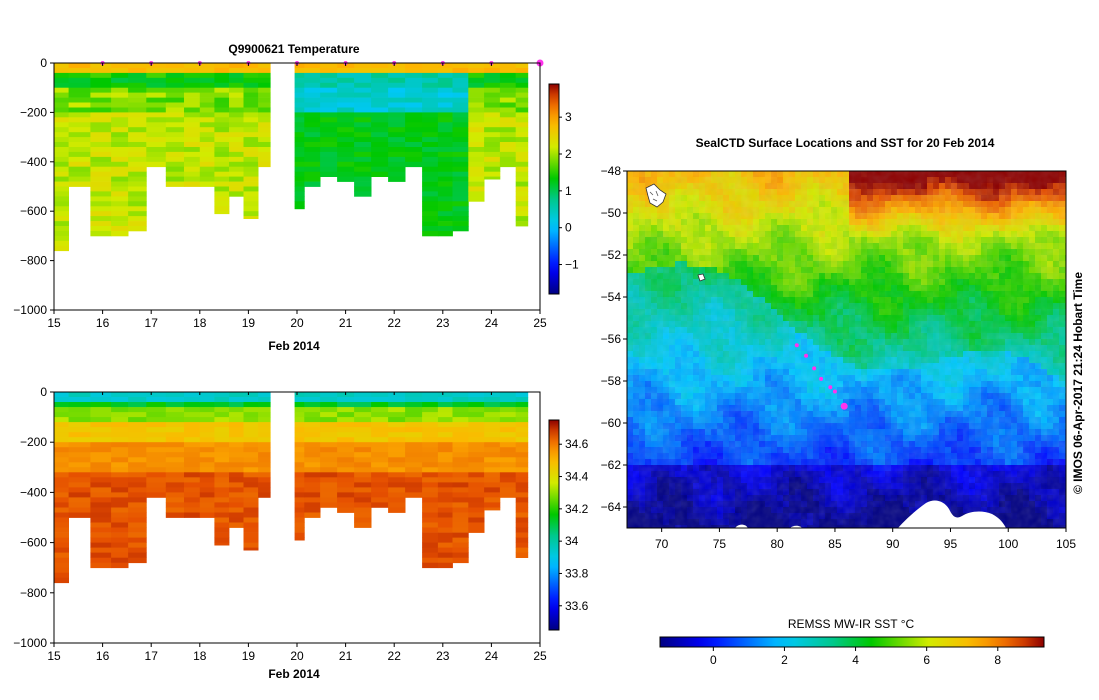  Describe the element at coordinates (43, 63) in the screenshot. I see `y-tick-label: 0` at that location.